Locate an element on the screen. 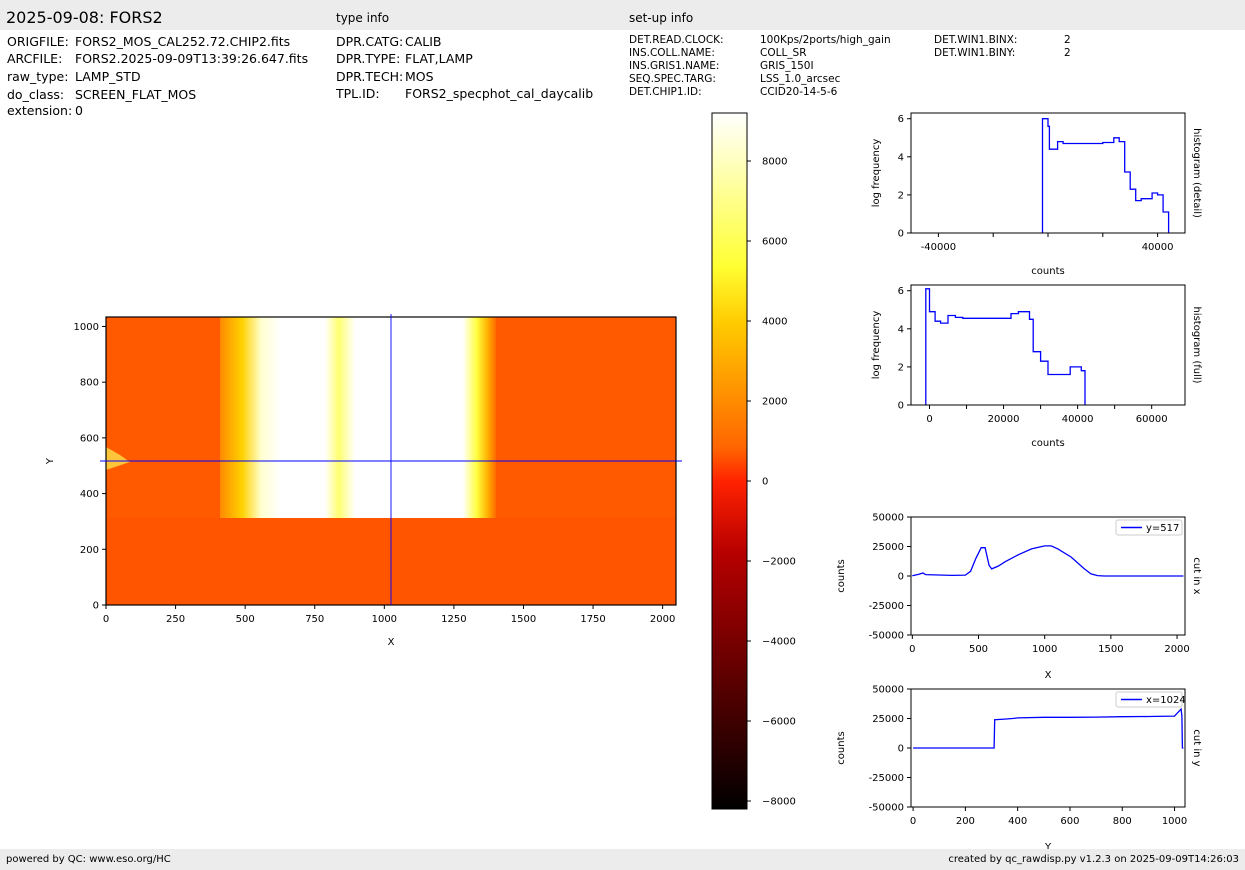 This screenshot has height=870, width=1245. hist-full-side-label: histogram (full) is located at coordinates (1196, 344).